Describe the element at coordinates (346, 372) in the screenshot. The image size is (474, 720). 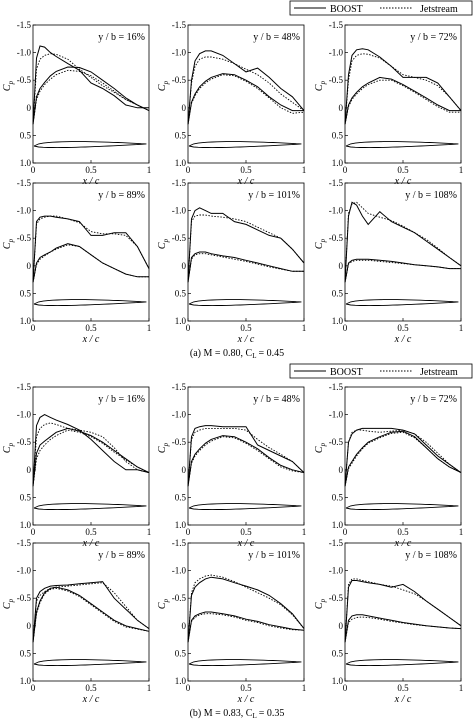
I see `legend-b-boost-label: BOOST` at that location.